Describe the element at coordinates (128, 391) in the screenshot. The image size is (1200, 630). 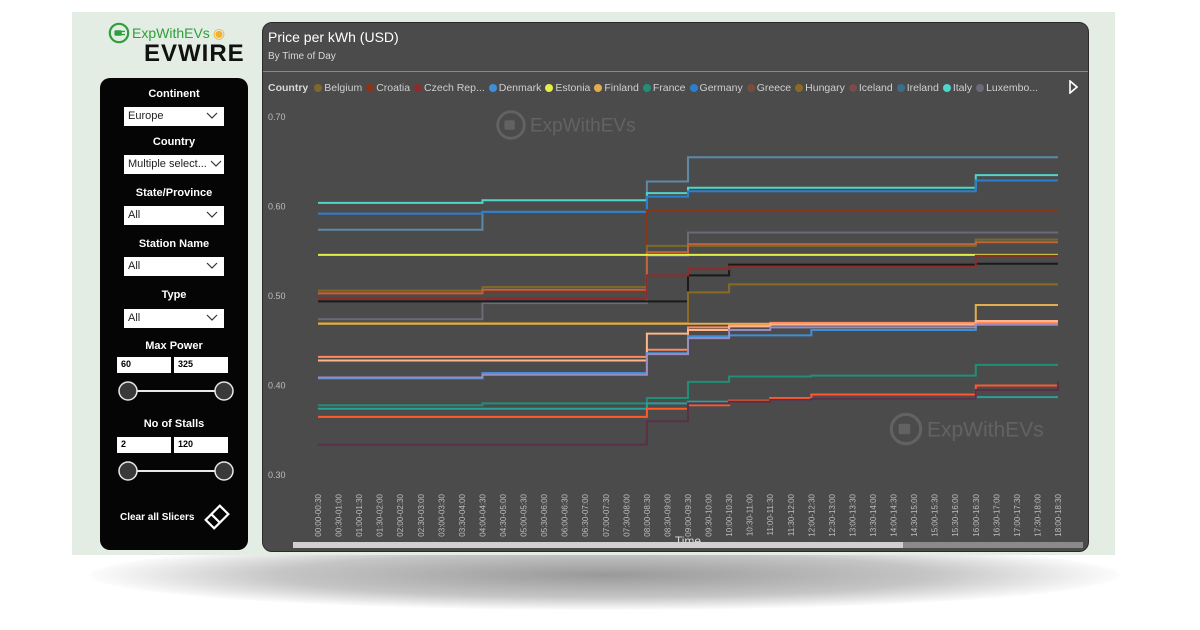
I see `slider-handle-min` at that location.